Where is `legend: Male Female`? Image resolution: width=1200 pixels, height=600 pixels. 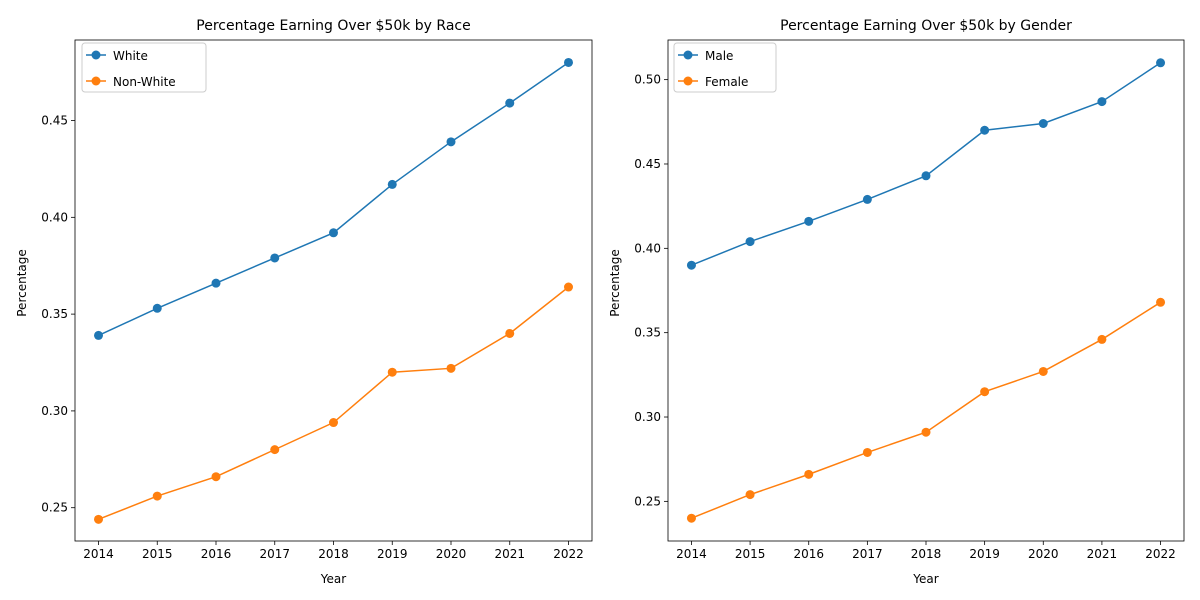
legend: Male Female is located at coordinates (725, 67).